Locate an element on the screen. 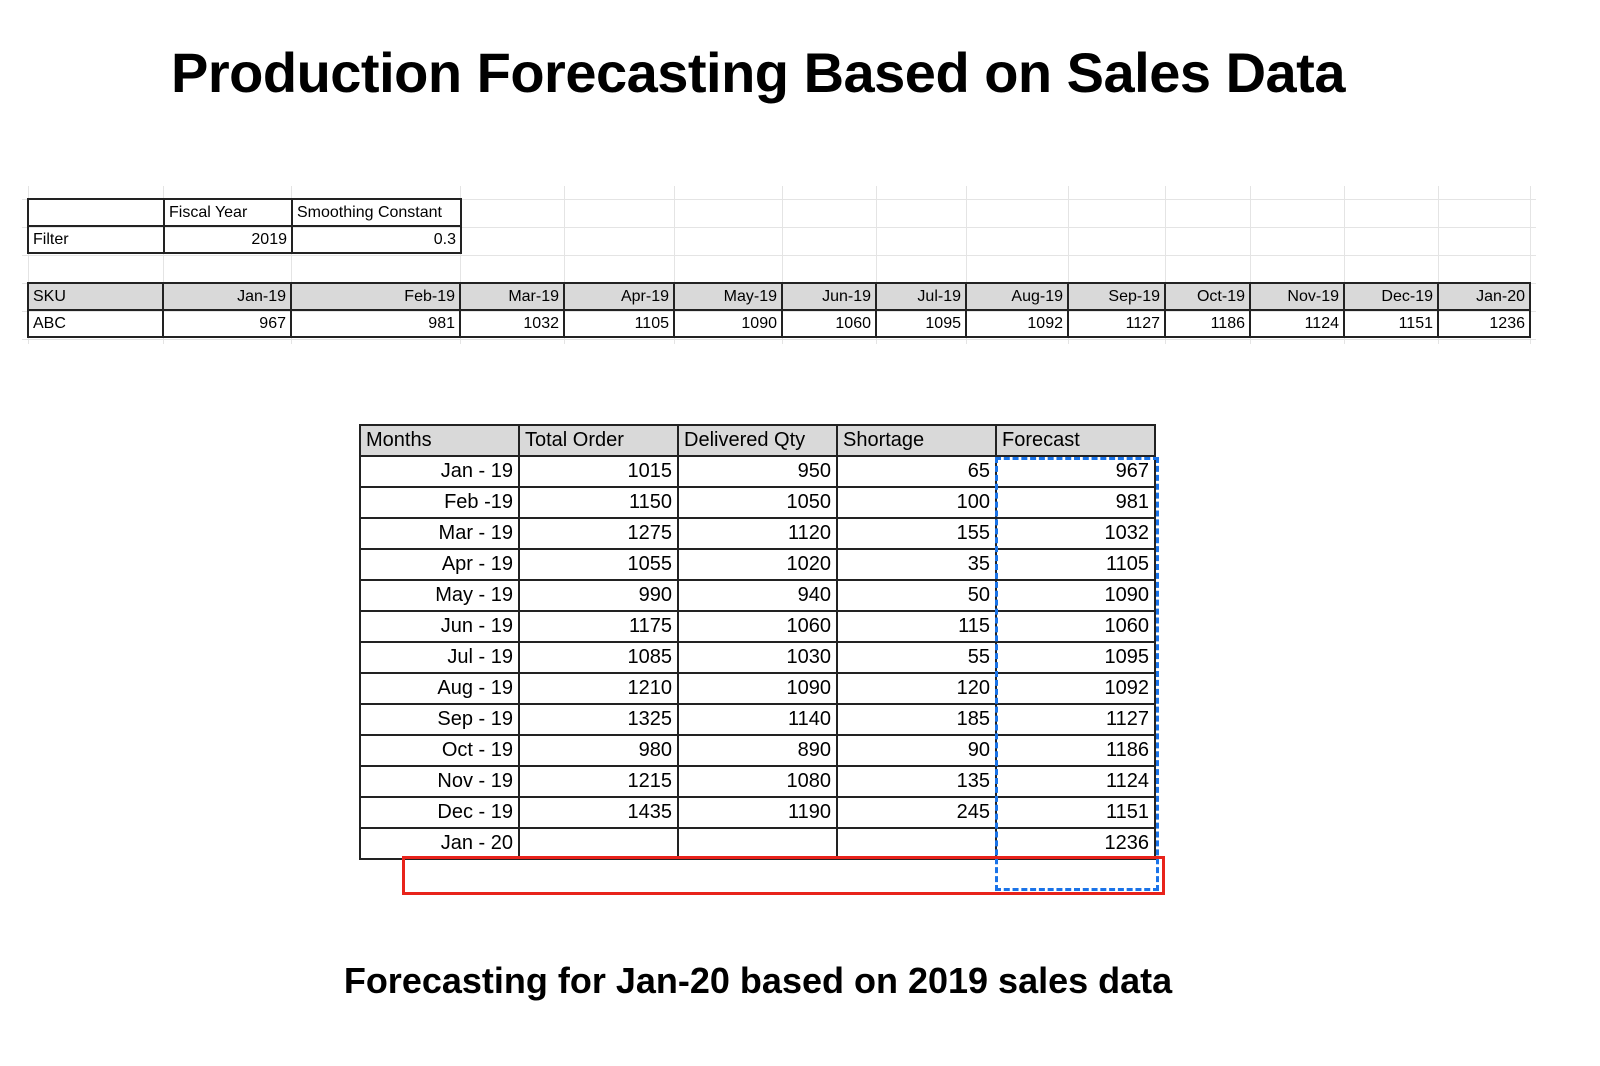 The width and height of the screenshot is (1600, 1066). total-order-cell is located at coordinates (598, 843).